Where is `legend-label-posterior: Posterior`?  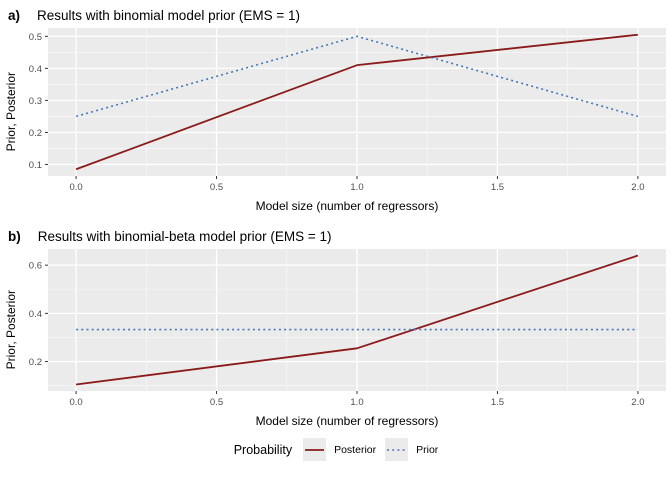 legend-label-posterior: Posterior is located at coordinates (355, 449).